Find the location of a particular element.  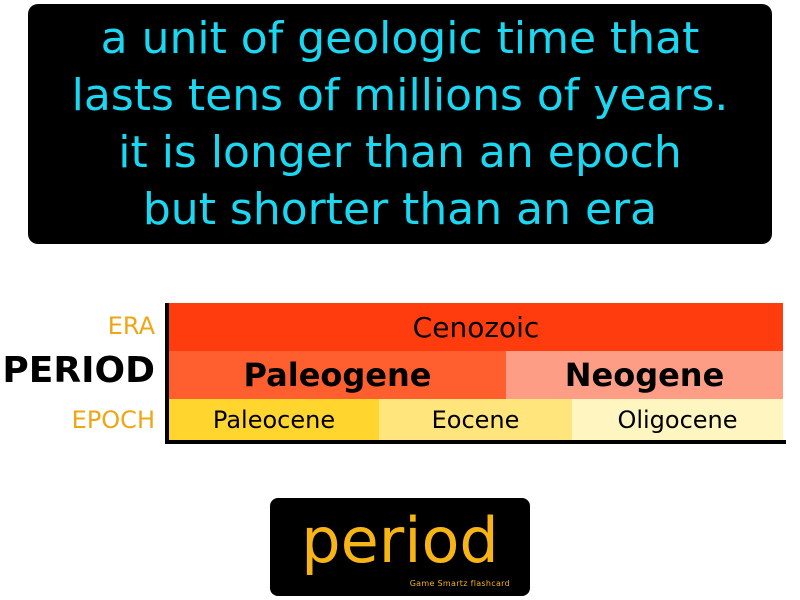

period-band-neogene: Neogene is located at coordinates (644, 375).